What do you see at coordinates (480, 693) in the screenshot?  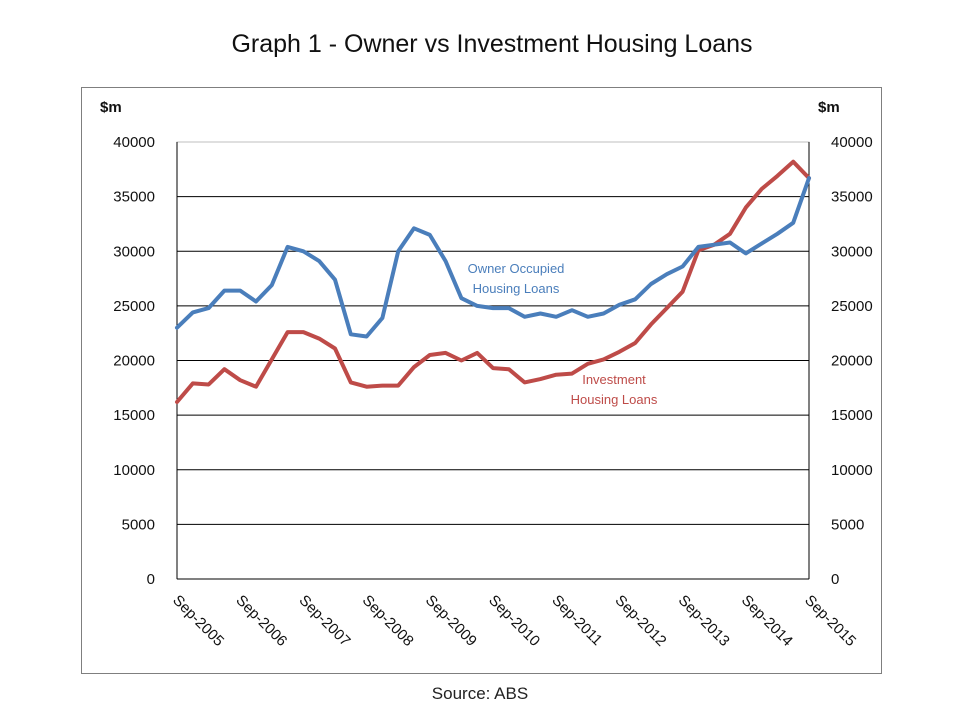 I see `source-note: Source: ABS` at bounding box center [480, 693].